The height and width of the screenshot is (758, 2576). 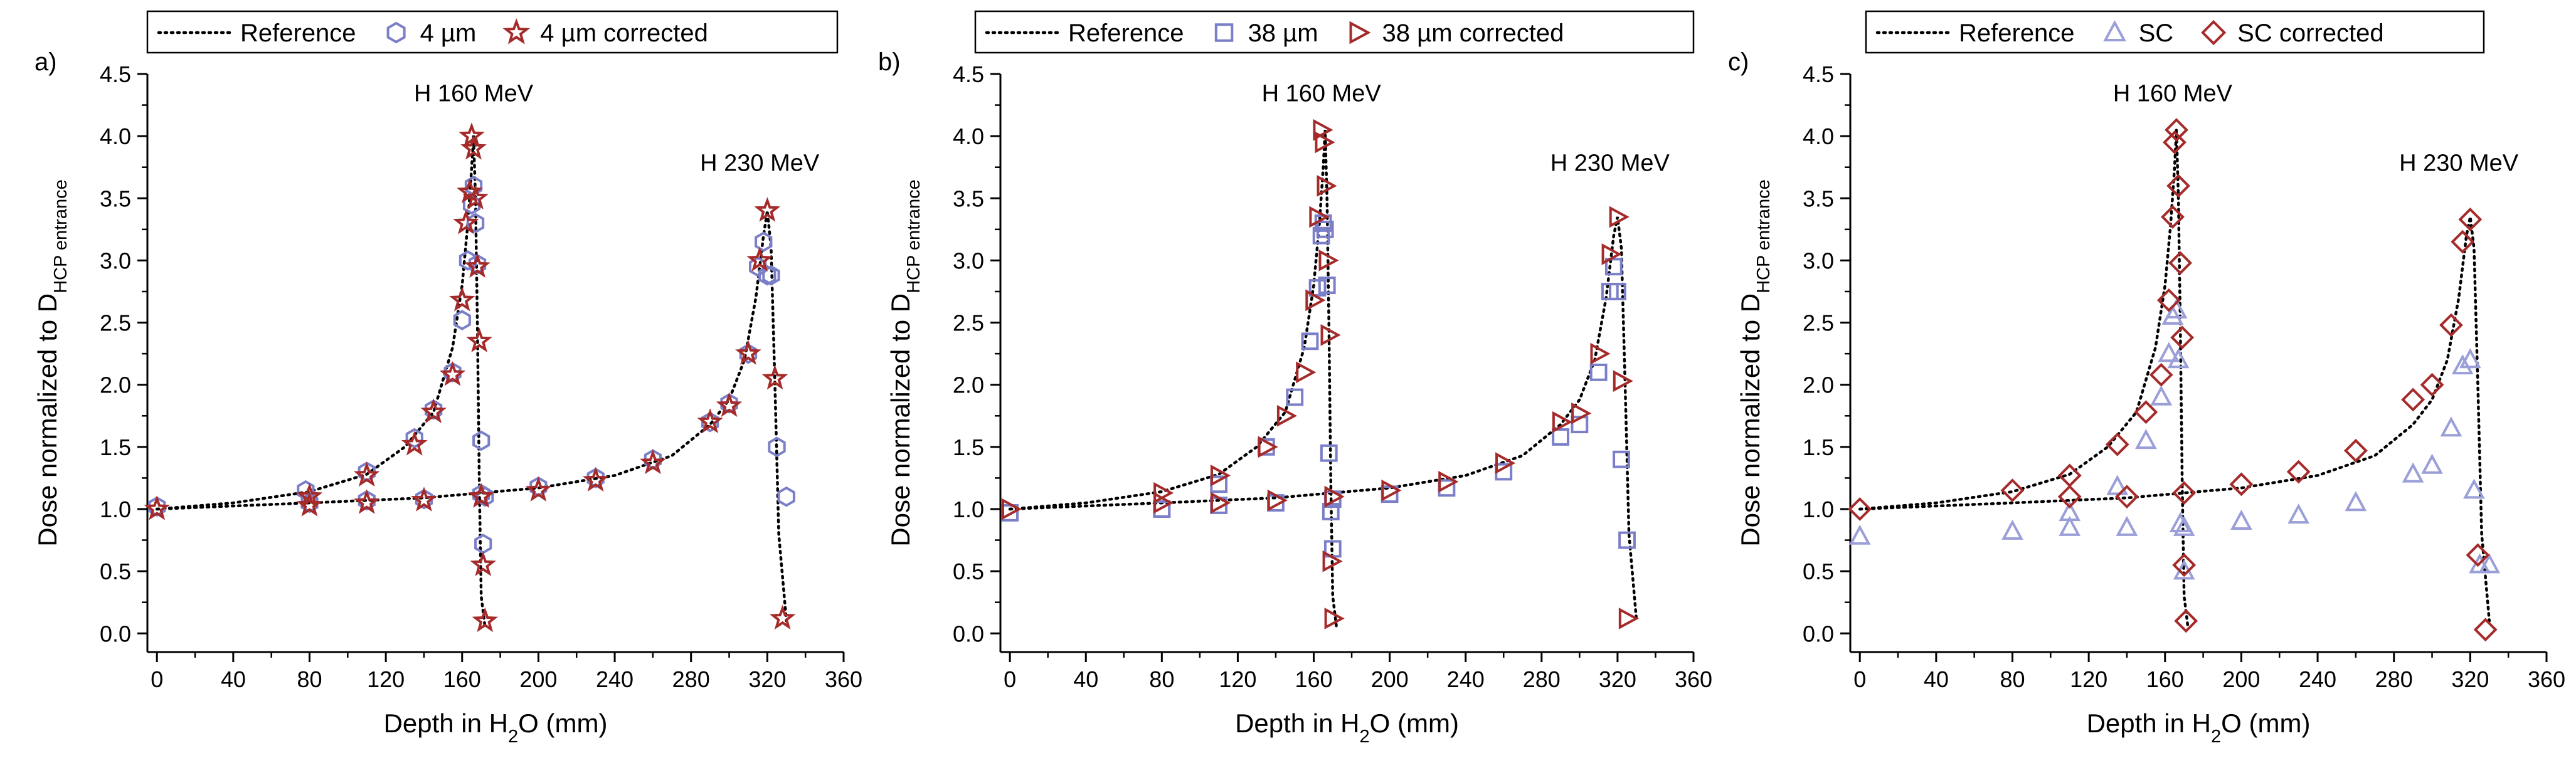 I want to click on legend-marker-sc, so click(x=2114, y=30).